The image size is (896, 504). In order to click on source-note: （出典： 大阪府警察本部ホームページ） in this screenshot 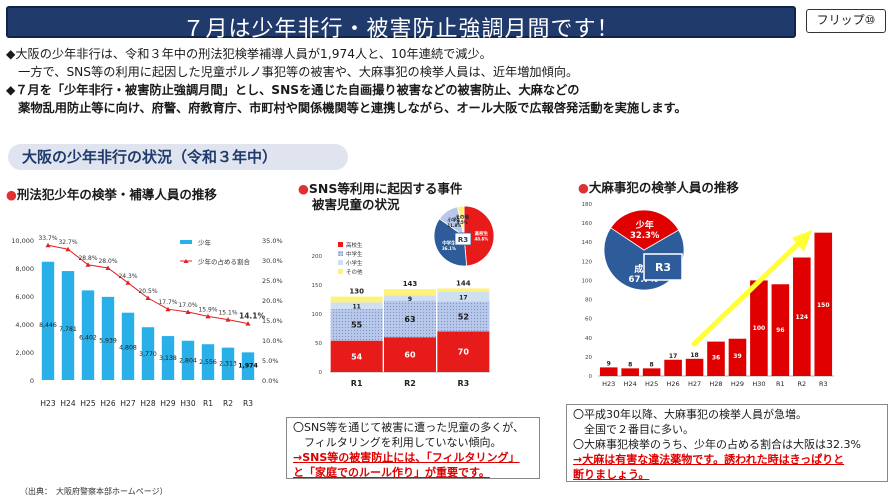, I will do `click(94, 491)`.